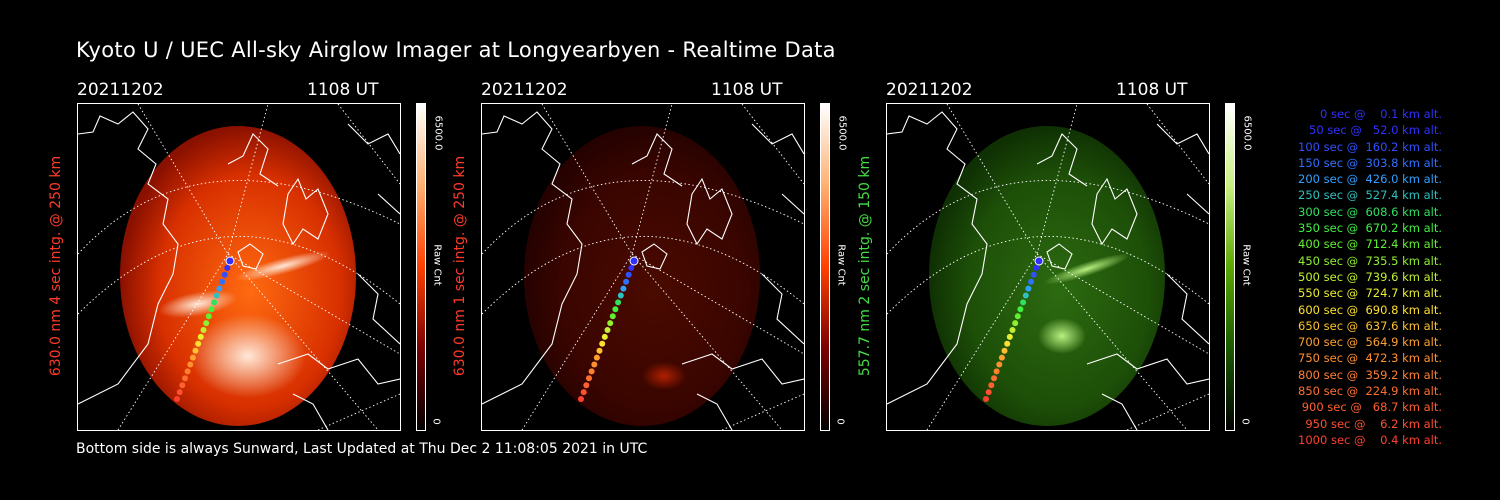  I want to click on legend-row: 50 sec @ 52.0 km alt., so click(1375, 130).